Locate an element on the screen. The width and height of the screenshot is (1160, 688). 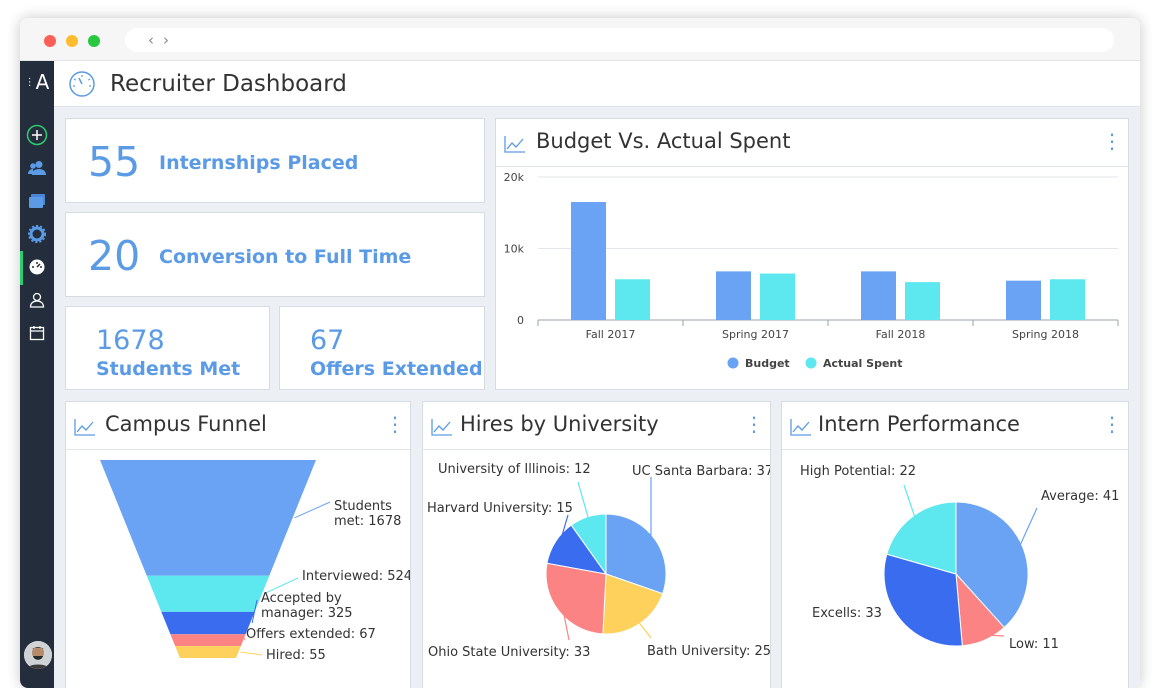
x-tick-label: Fall 2018 is located at coordinates (901, 334).